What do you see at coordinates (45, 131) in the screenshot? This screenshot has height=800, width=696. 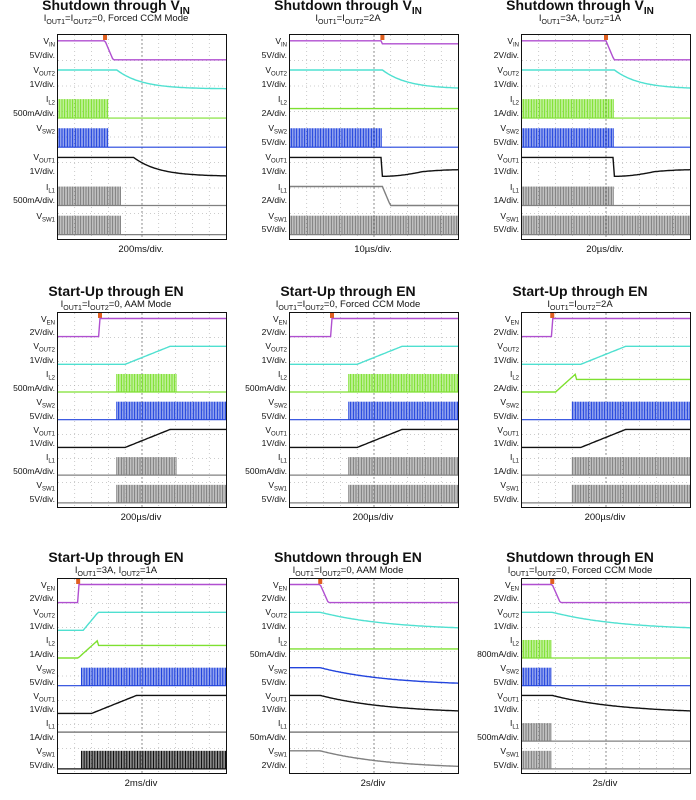 I see `channel-label: VSW2` at bounding box center [45, 131].